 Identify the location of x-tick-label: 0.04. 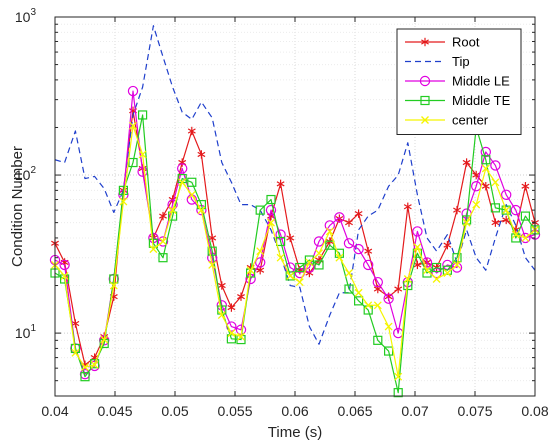
(54, 411).